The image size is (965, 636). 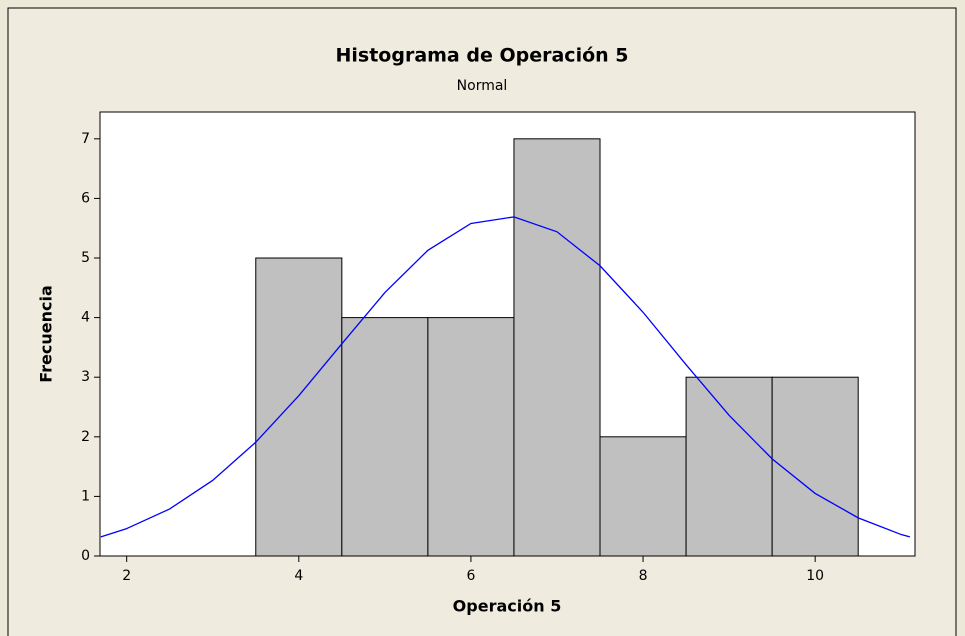 I want to click on y-tick-label: 1, so click(x=85, y=496).